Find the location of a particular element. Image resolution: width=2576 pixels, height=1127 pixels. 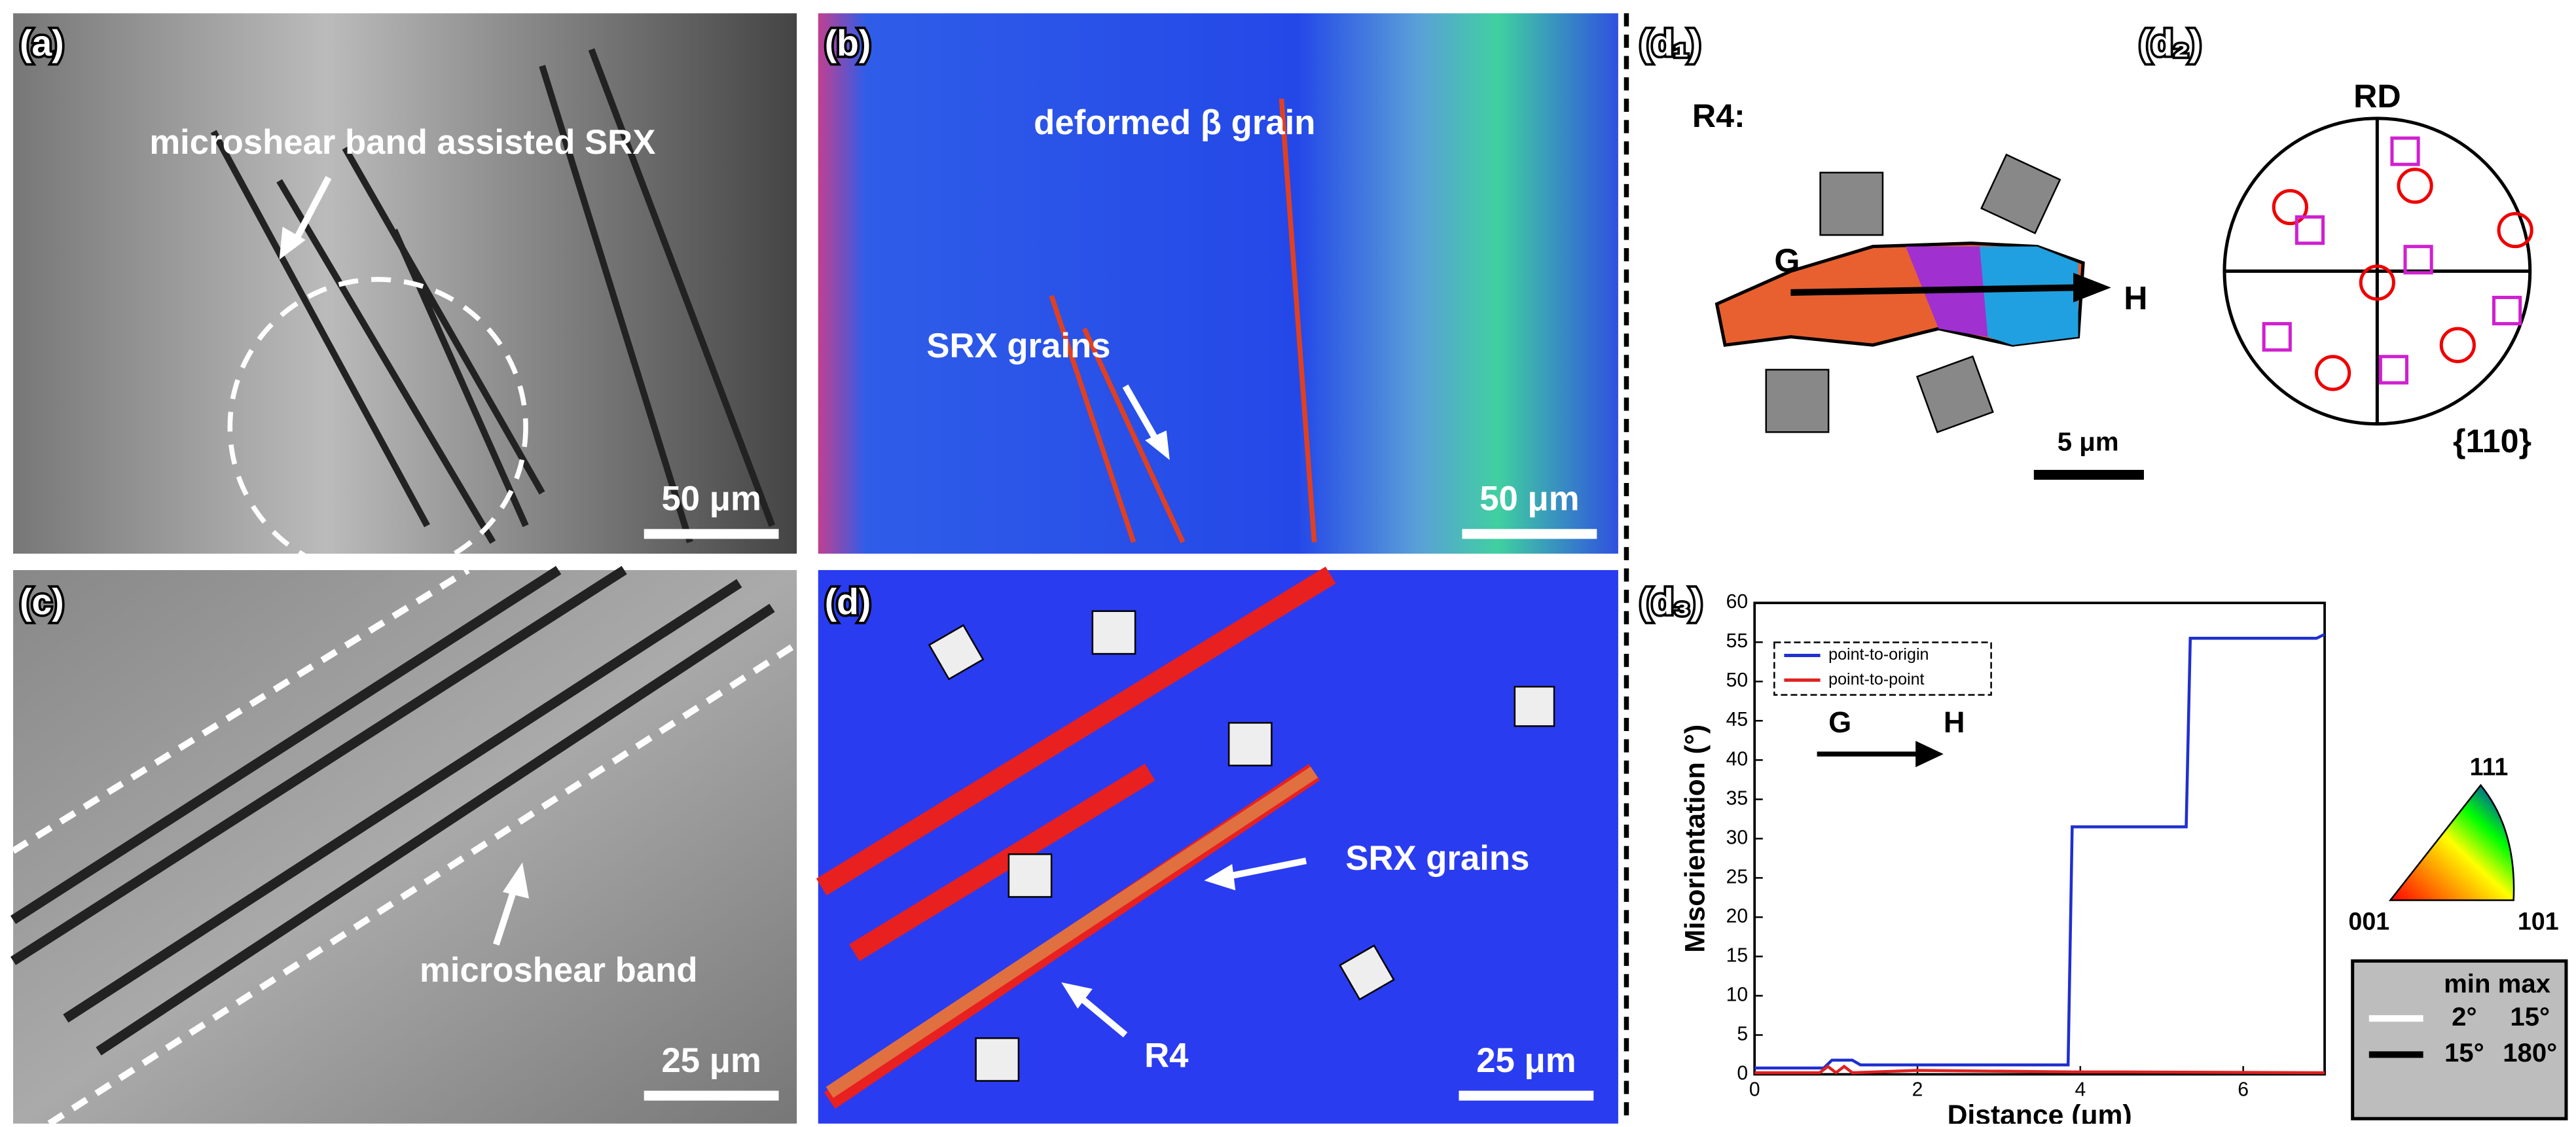

x-tick-label: 0 is located at coordinates (1754, 1090).